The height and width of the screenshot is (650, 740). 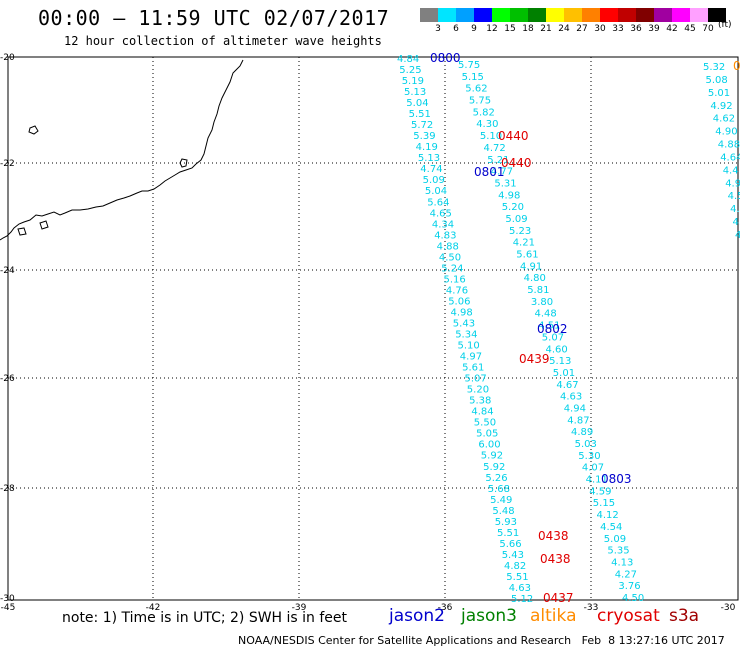 What do you see at coordinates (7, 489) in the screenshot?
I see `latitude-label: -28` at bounding box center [7, 489].